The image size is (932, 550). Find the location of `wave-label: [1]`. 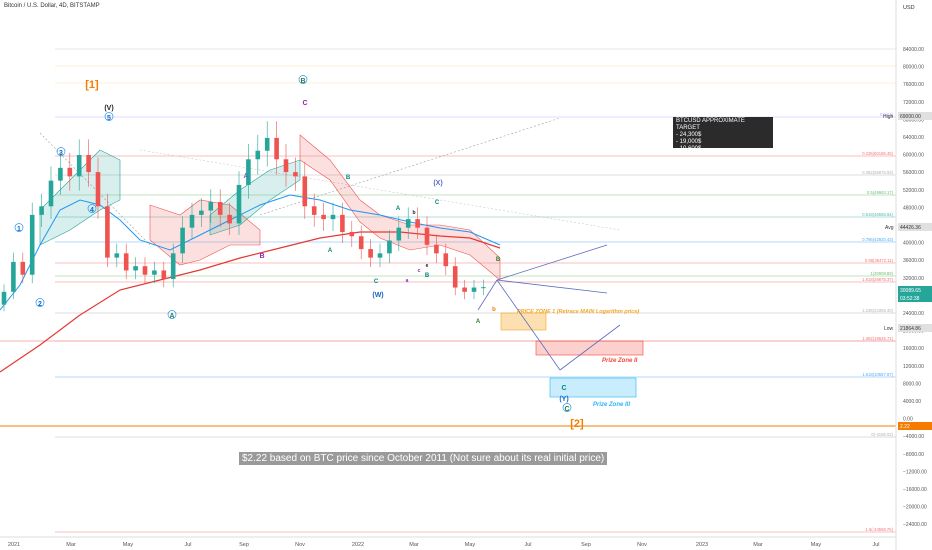

wave-label: [1] is located at coordinates (92, 85).